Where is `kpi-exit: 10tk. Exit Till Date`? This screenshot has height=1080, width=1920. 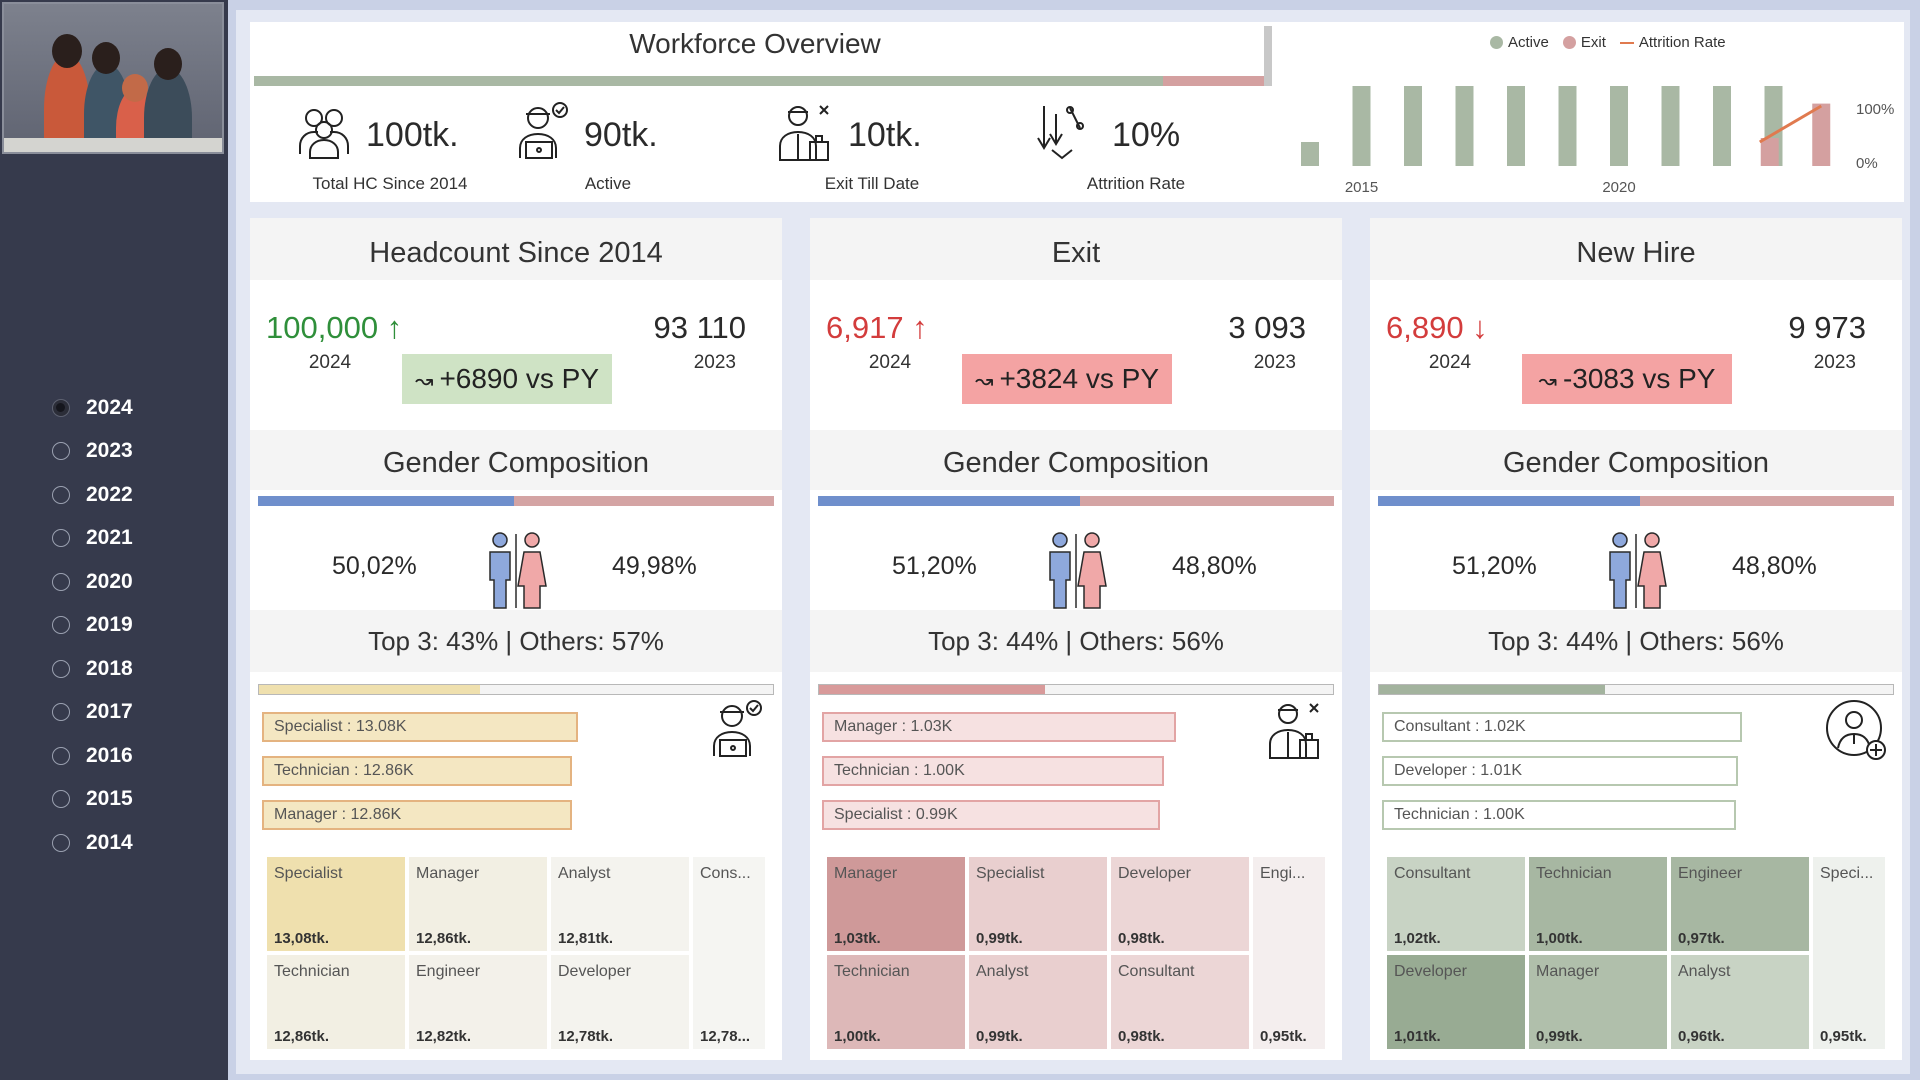 kpi-exit: 10tk. Exit Till Date is located at coordinates (872, 149).